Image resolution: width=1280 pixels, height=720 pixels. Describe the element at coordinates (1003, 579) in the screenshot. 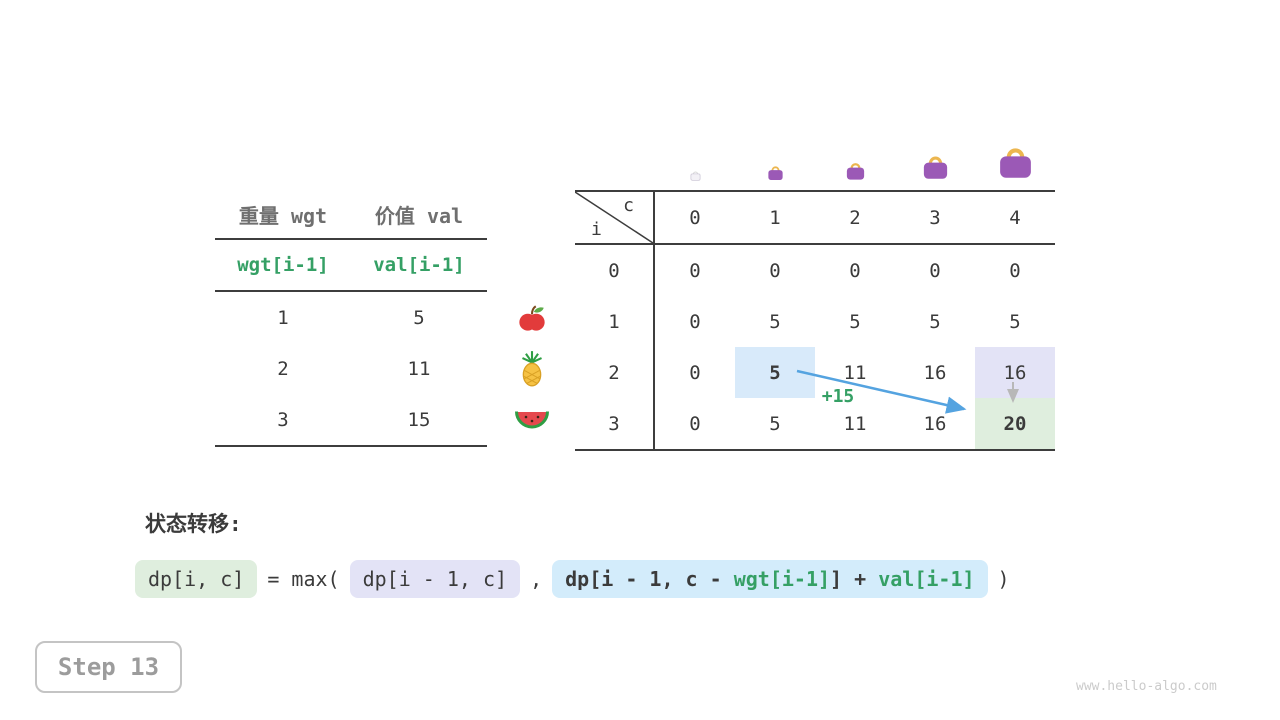

I see `formula-close-paren: )` at that location.